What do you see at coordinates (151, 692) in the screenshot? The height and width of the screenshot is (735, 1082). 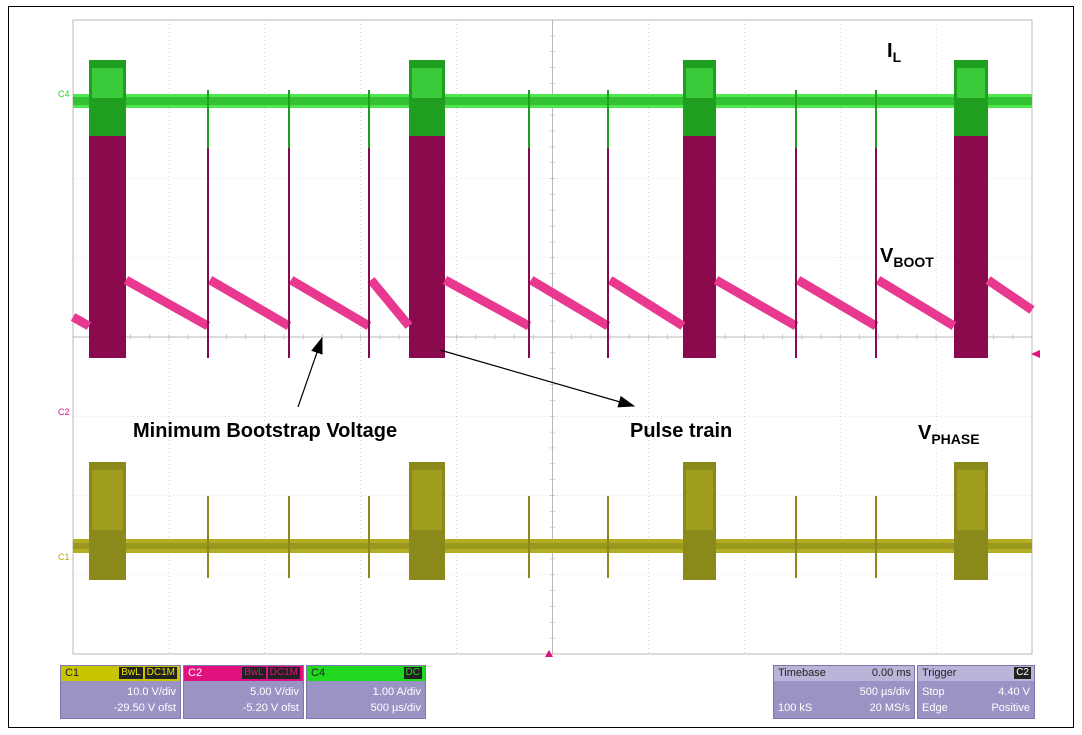 I see `c1-scale: 10.0 V/div` at bounding box center [151, 692].